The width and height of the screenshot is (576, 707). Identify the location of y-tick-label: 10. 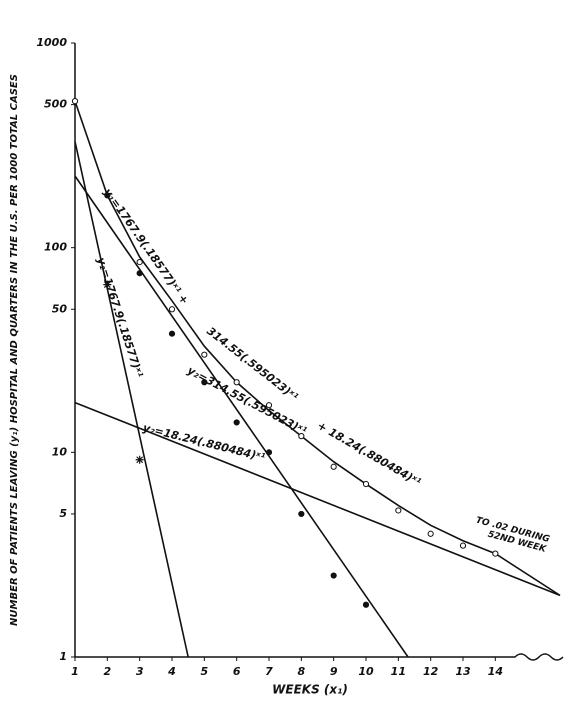
(60, 451).